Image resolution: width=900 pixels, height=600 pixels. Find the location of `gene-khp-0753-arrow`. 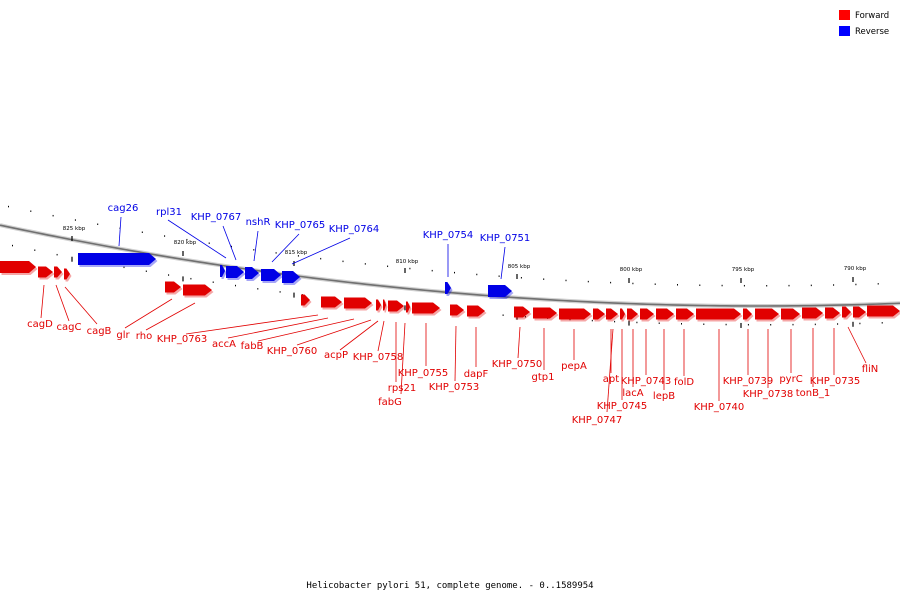

gene-khp-0753-arrow is located at coordinates (477, 312).